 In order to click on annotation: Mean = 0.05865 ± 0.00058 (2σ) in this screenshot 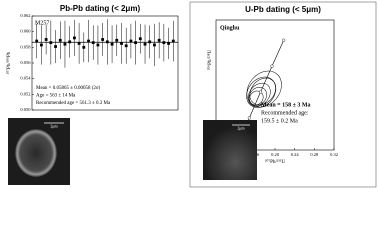, I will do `click(68, 88)`.